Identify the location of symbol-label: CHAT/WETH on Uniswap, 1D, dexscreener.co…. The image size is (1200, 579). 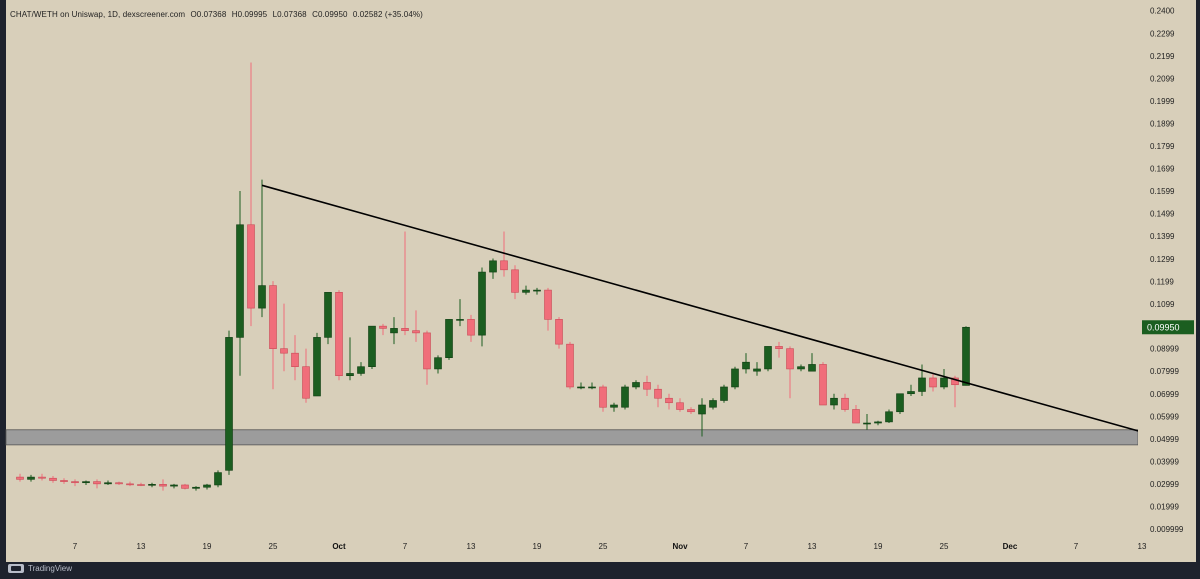
(98, 14).